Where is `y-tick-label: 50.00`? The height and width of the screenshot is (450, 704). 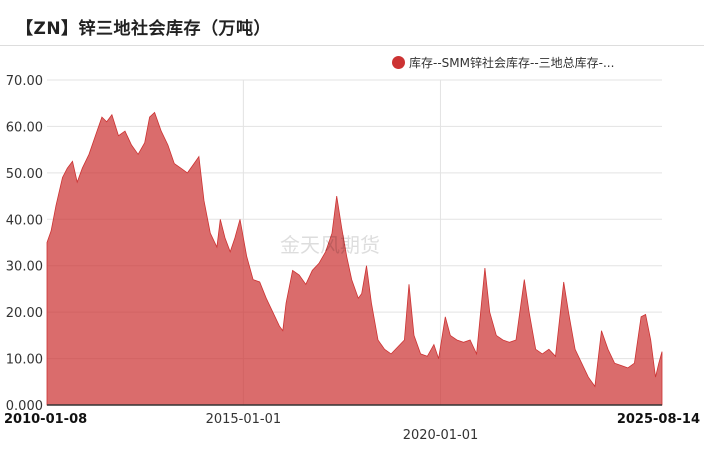 y-tick-label: 50.00 is located at coordinates (24, 174).